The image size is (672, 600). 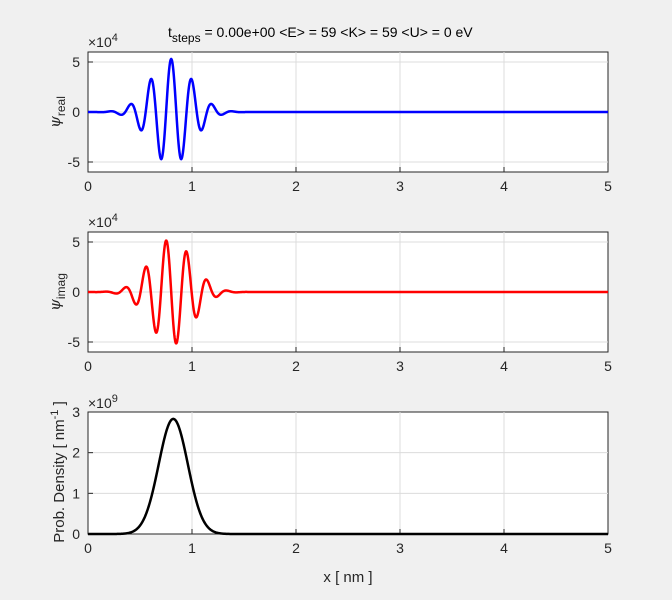 What do you see at coordinates (76, 534) in the screenshot?
I see `density-ytick-label-0: 0` at bounding box center [76, 534].